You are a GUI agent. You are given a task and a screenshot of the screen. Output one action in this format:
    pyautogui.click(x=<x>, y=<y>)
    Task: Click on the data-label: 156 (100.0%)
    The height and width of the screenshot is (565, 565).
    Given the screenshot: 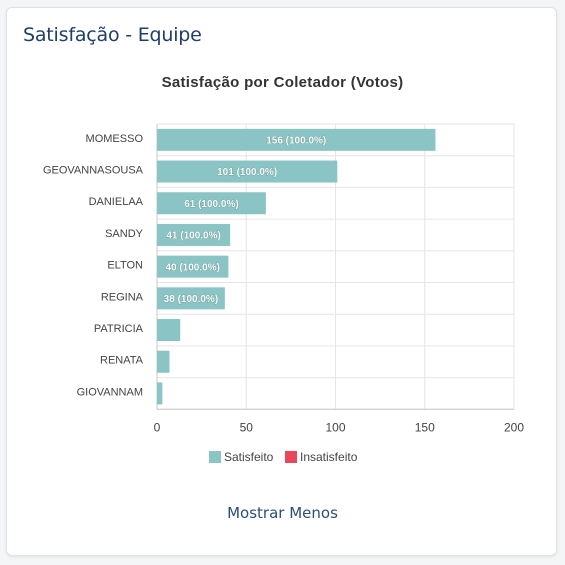 What is the action you would take?
    pyautogui.click(x=296, y=140)
    